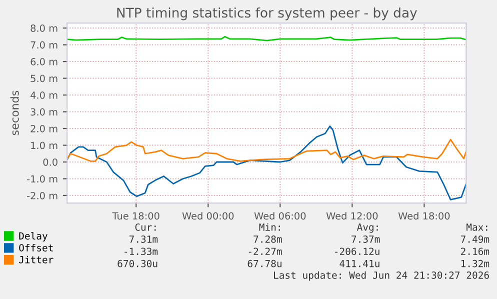 This screenshot has height=299, width=497. Describe the element at coordinates (352, 216) in the screenshot. I see `x-tick-label: Wed 12:00` at that location.